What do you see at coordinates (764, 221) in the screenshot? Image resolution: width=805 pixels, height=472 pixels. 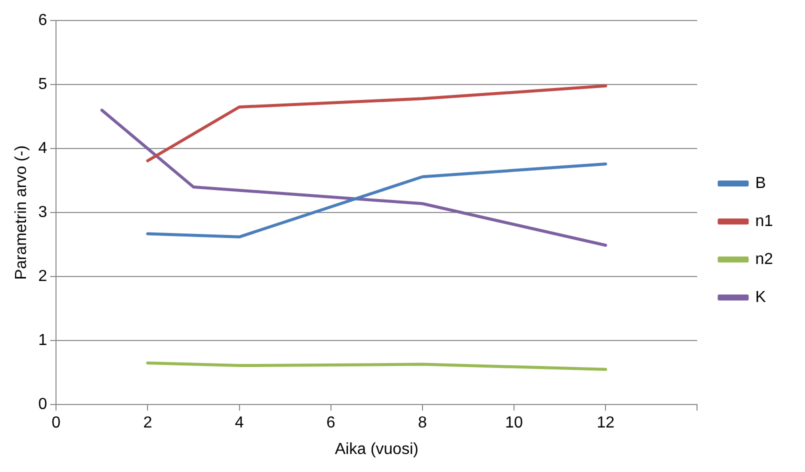 I see `legend-label: n1` at bounding box center [764, 221].